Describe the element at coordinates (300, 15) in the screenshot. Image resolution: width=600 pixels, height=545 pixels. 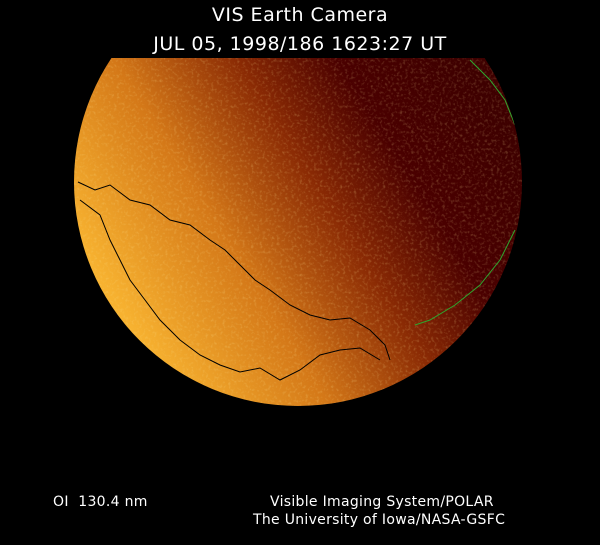
I see `image-title: VIS Earth Camera` at that location.